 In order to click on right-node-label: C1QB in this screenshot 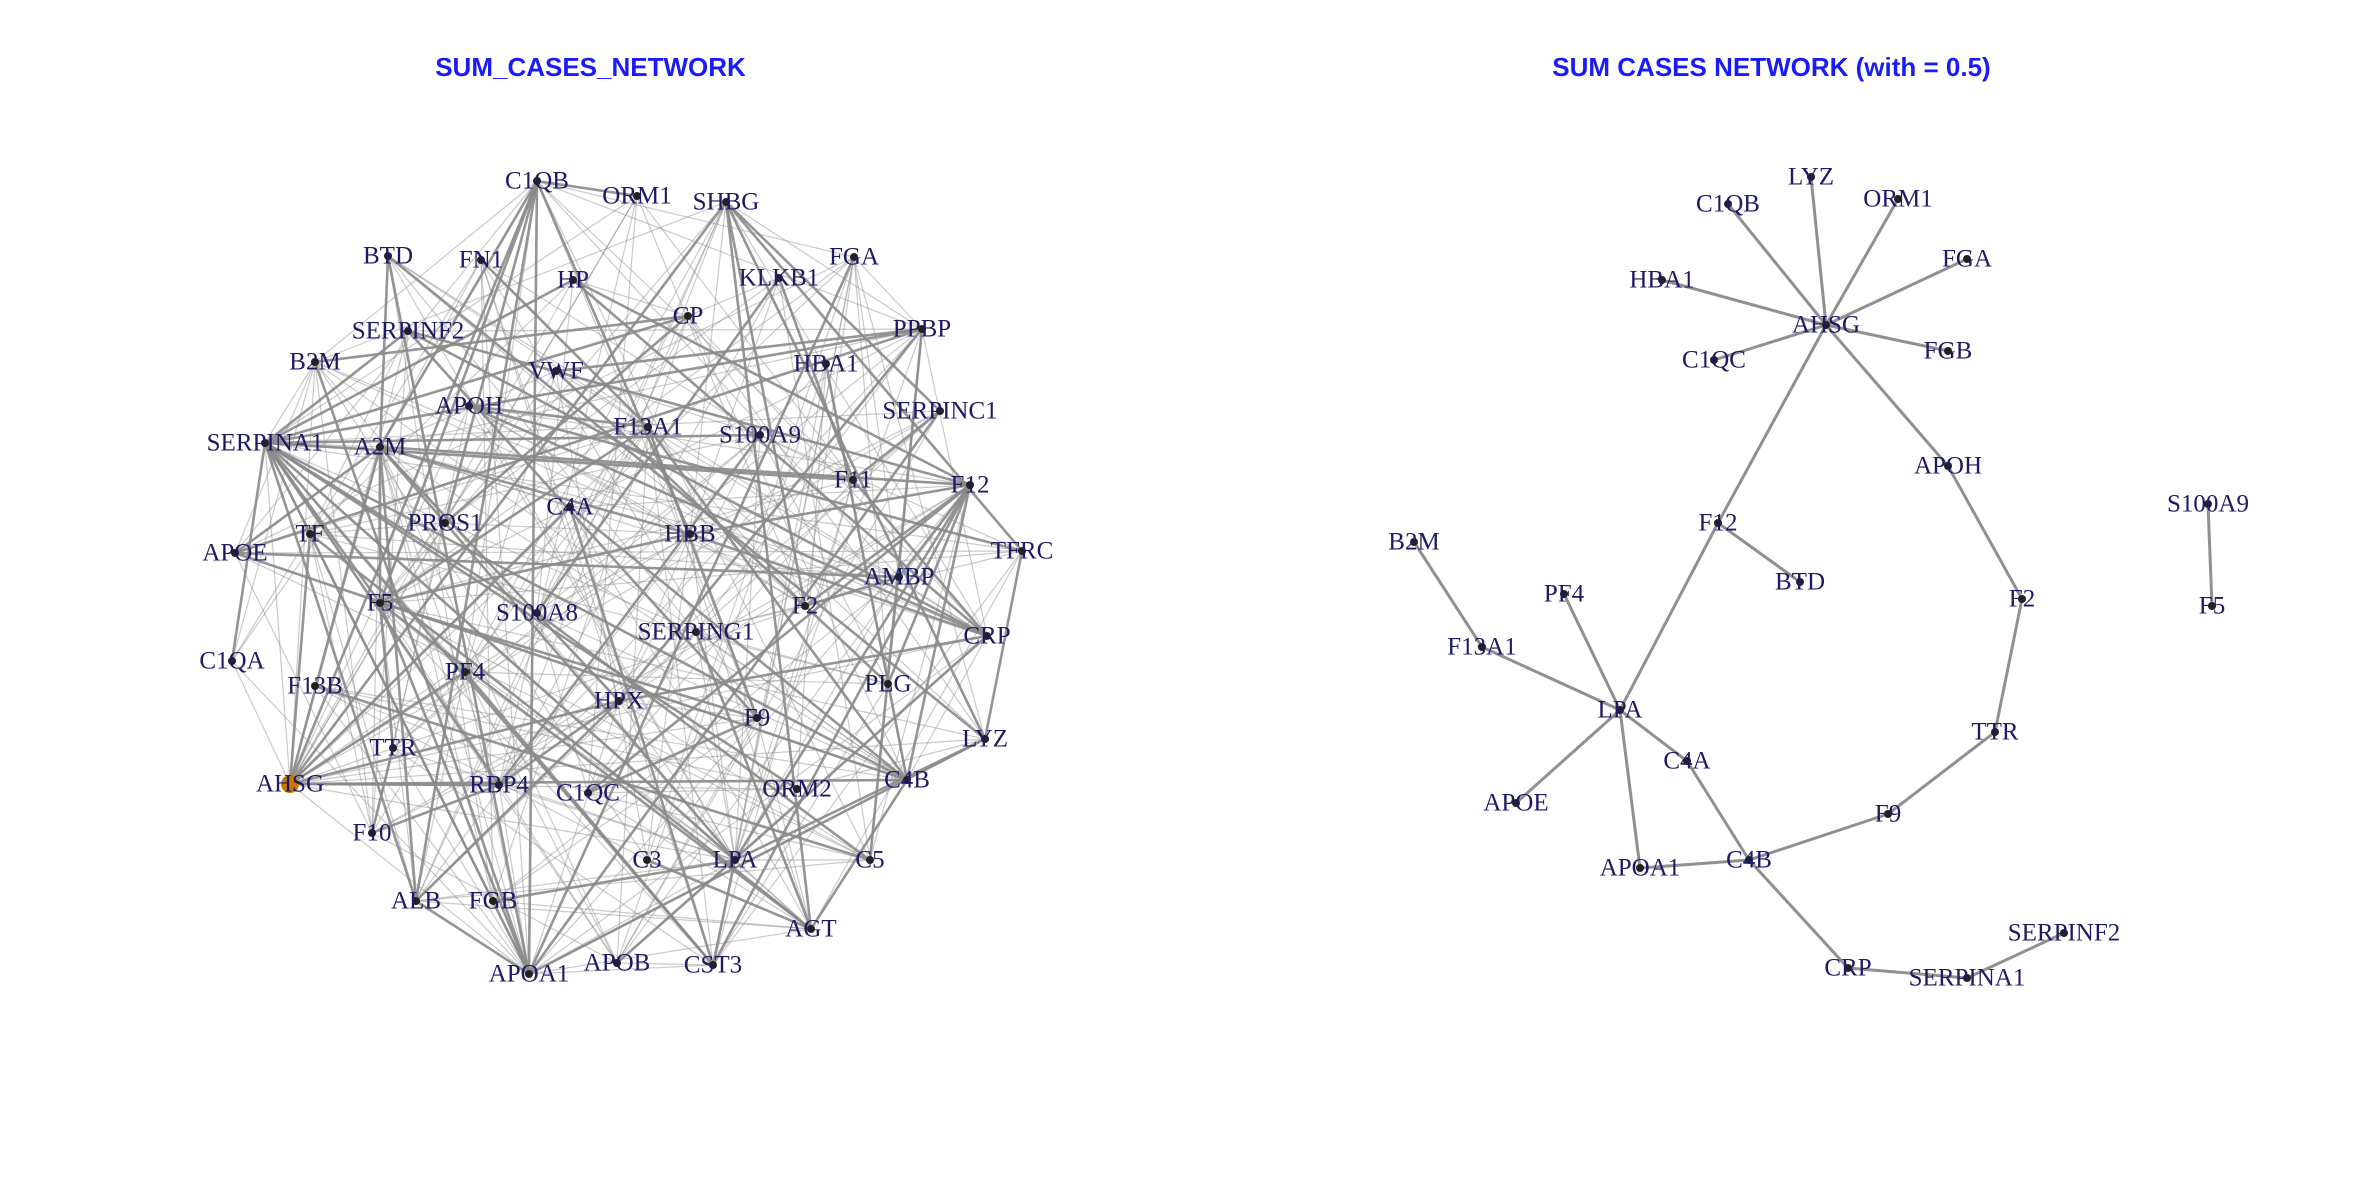, I will do `click(1728, 204)`.